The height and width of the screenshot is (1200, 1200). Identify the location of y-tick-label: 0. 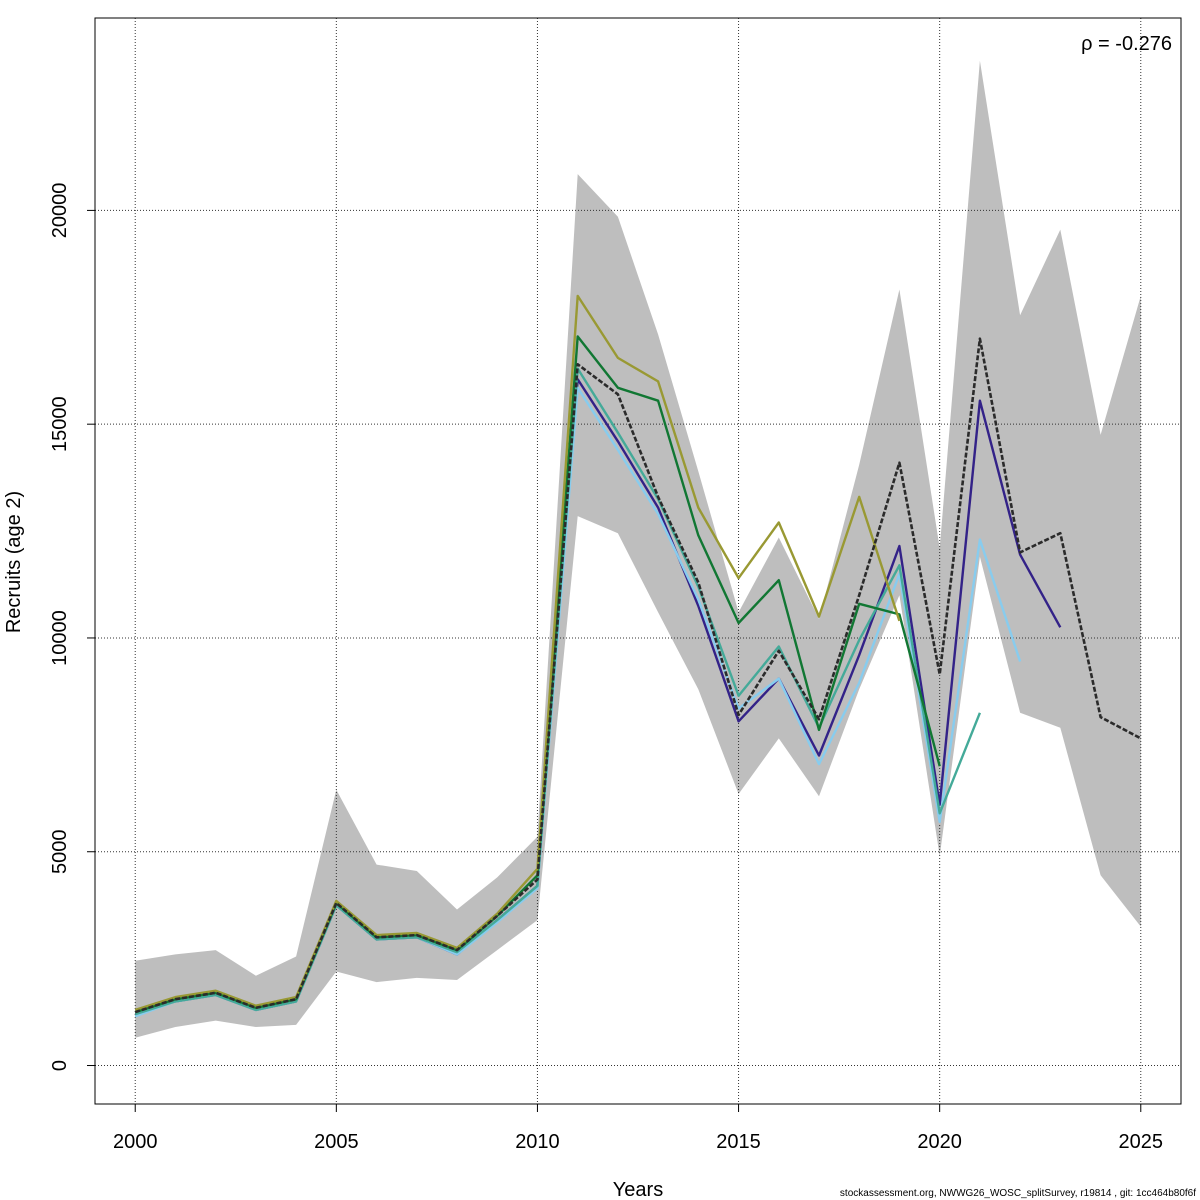
(60, 1065).